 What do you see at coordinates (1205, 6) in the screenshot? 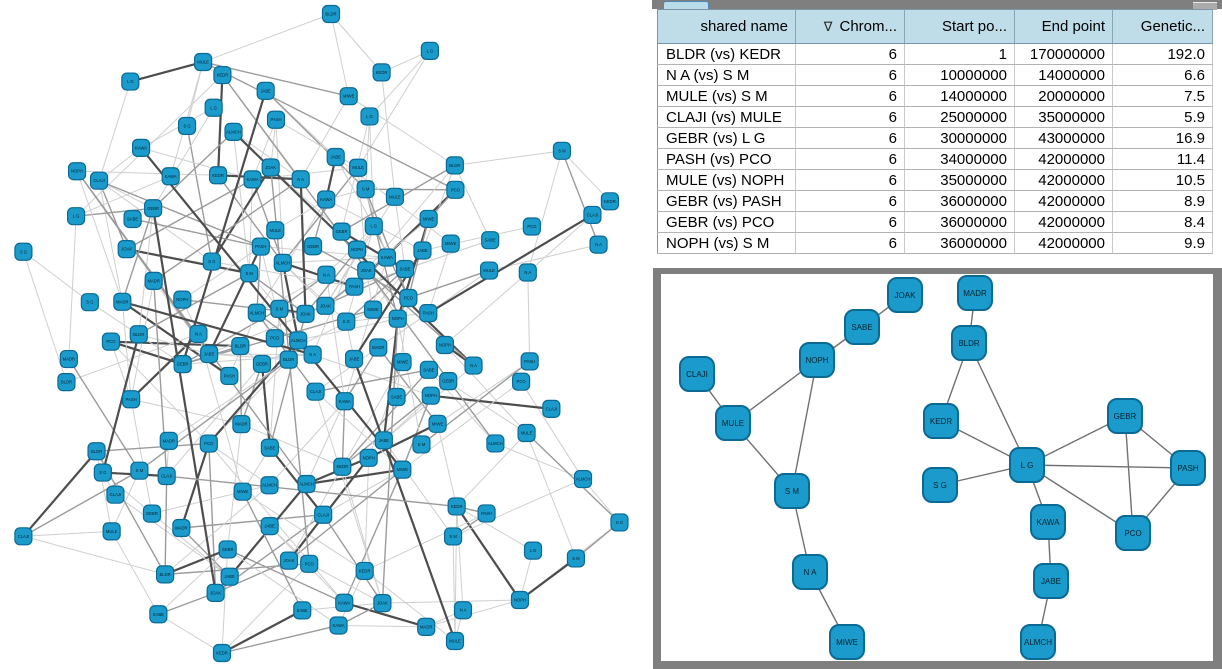
I see `scrollbar-fragment` at bounding box center [1205, 6].